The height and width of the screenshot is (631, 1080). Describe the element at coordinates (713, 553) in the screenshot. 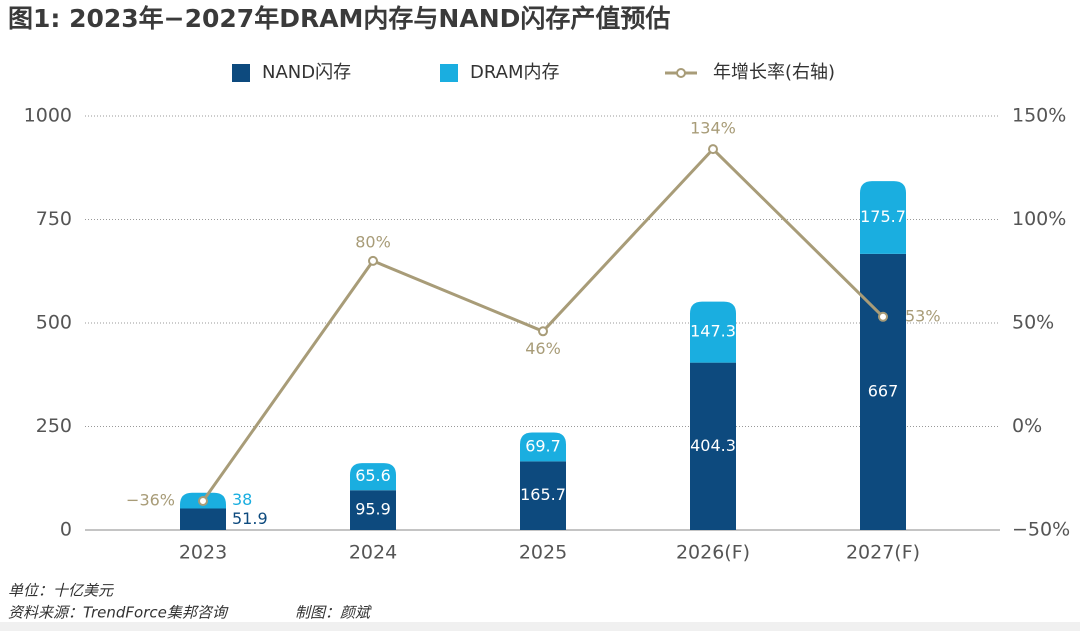

I see `x-tick-label: 2026(F)` at that location.